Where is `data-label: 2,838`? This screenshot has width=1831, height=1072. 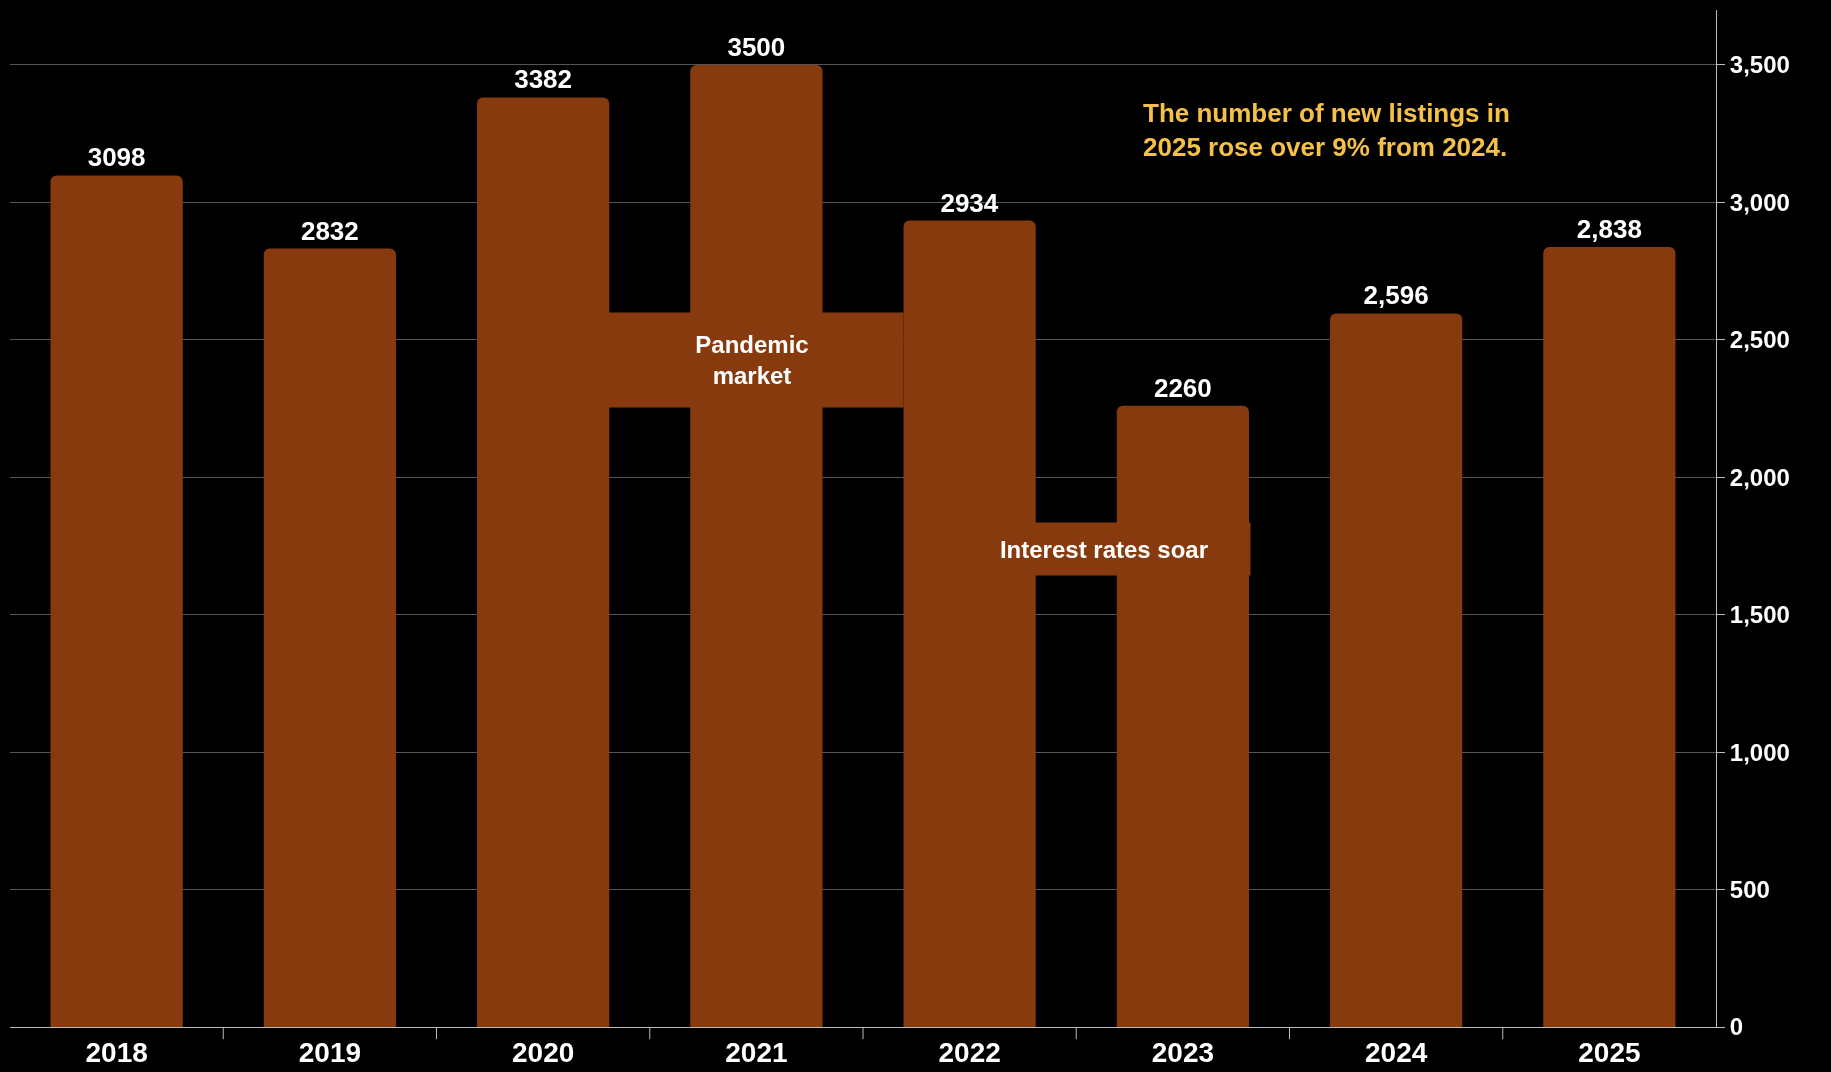
data-label: 2,838 is located at coordinates (1609, 228).